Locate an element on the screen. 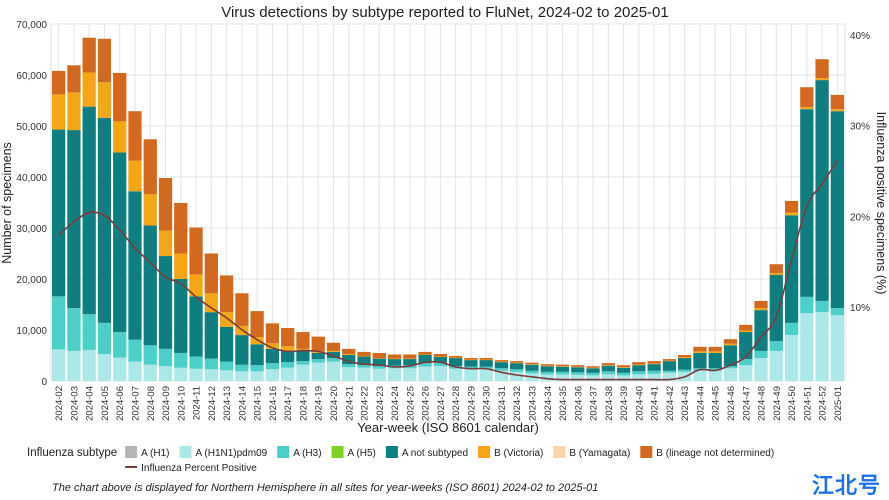 The height and width of the screenshot is (500, 889). bar-b-victoria--2024-52 is located at coordinates (822, 79).